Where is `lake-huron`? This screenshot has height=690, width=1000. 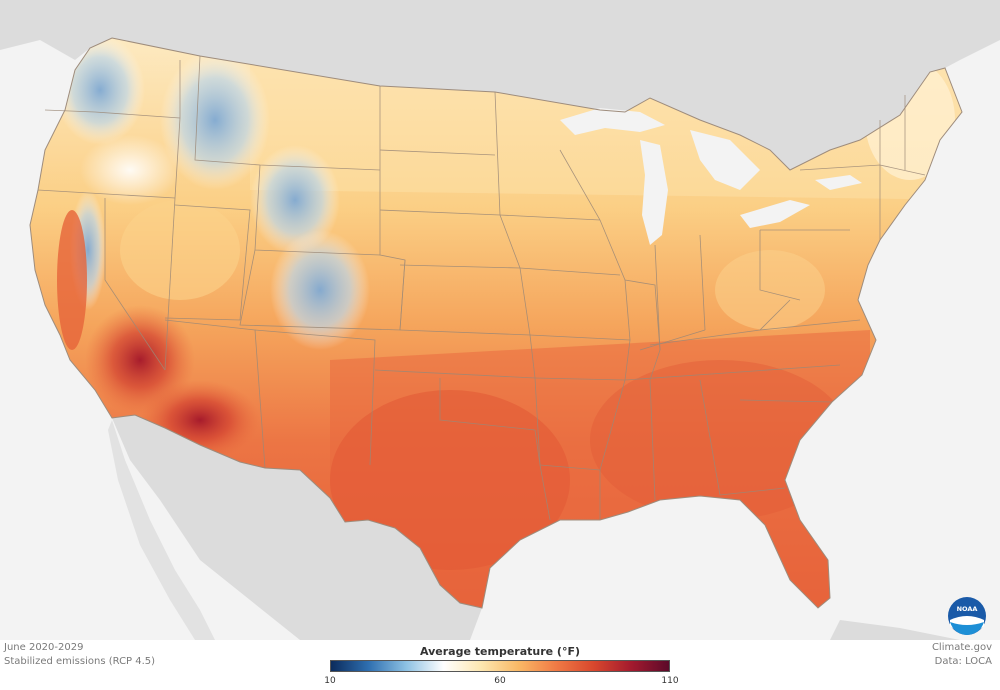
lake-huron is located at coordinates (725, 160).